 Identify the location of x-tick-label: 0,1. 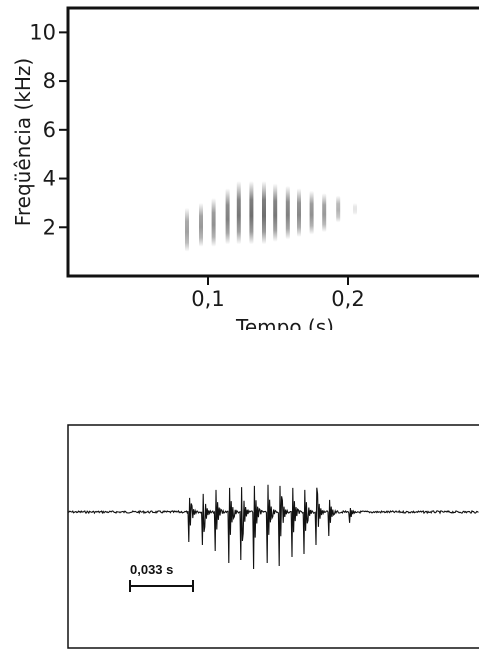
(207, 299).